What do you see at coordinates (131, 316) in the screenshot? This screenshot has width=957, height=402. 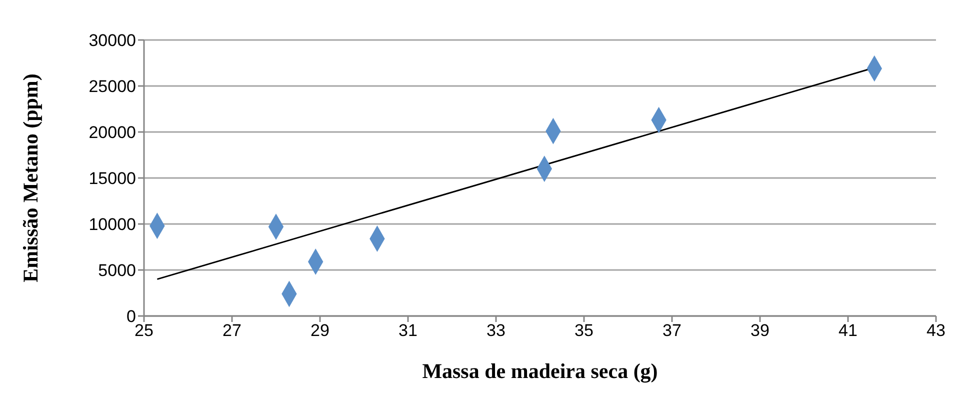 I see `y-tick-label: 0` at bounding box center [131, 316].